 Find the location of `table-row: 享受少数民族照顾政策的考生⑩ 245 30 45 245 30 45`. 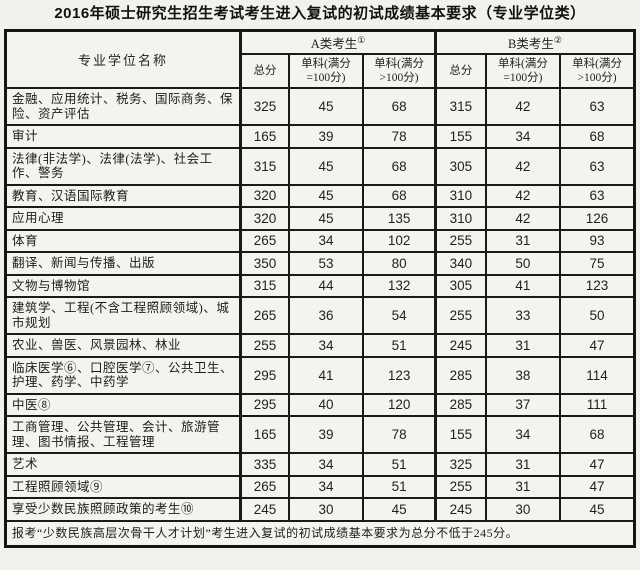

table-row: 享受少数民族照顾政策的考生⑩ 245 30 45 245 30 45 is located at coordinates (320, 509).